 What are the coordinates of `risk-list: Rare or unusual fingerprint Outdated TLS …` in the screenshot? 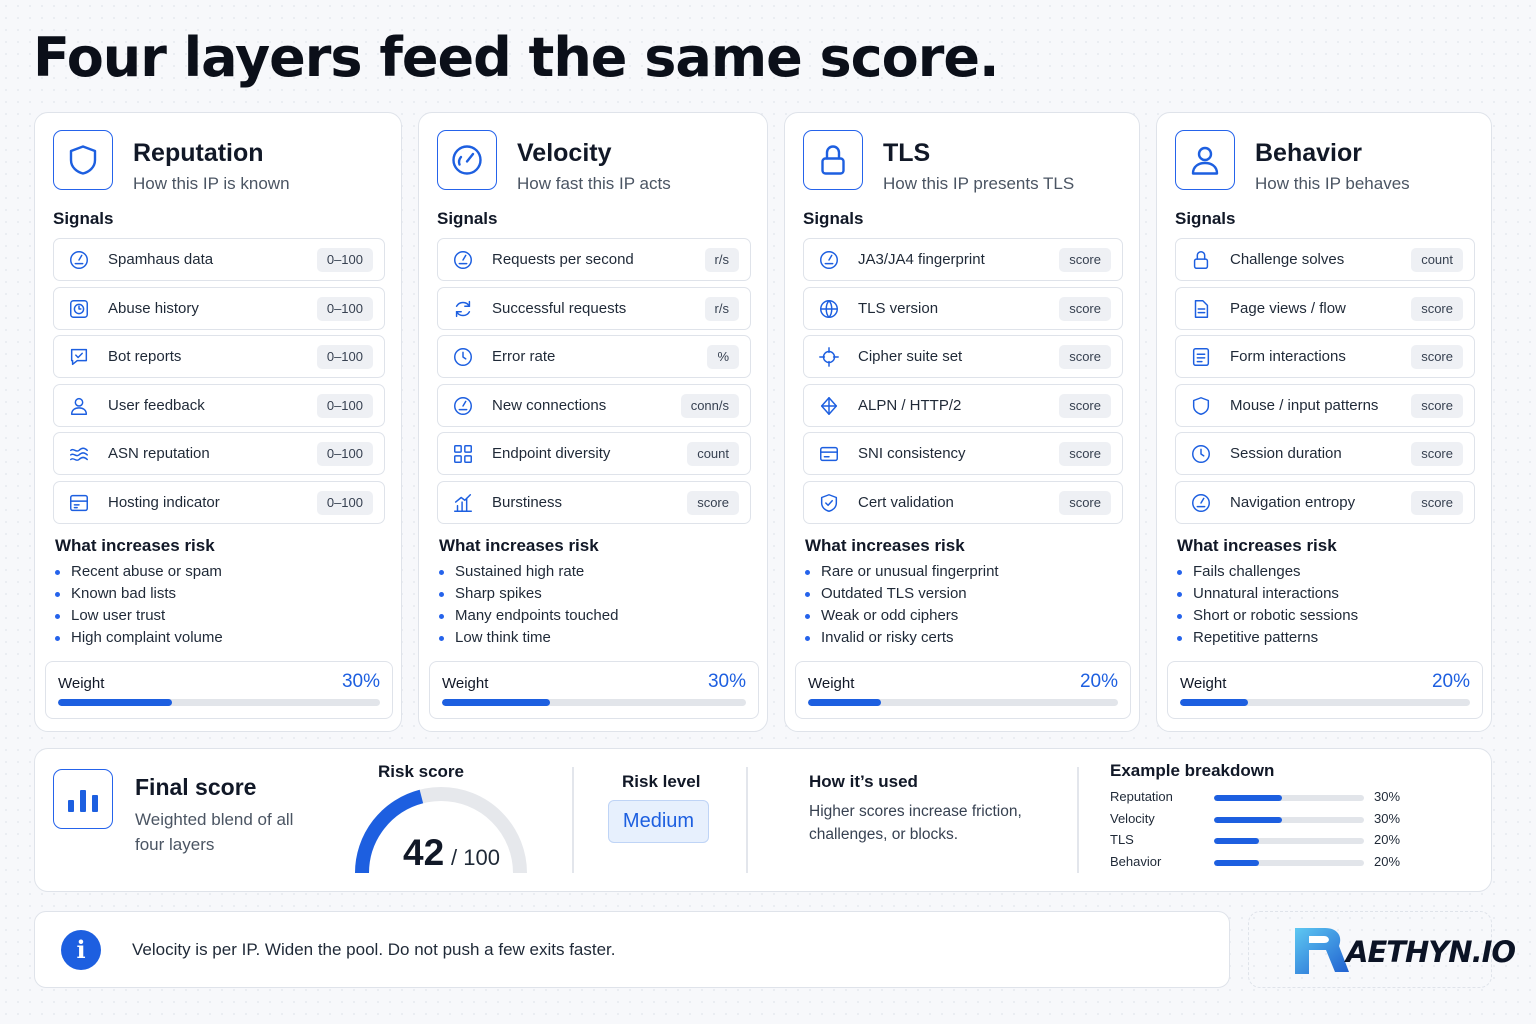 It's located at (902, 605).